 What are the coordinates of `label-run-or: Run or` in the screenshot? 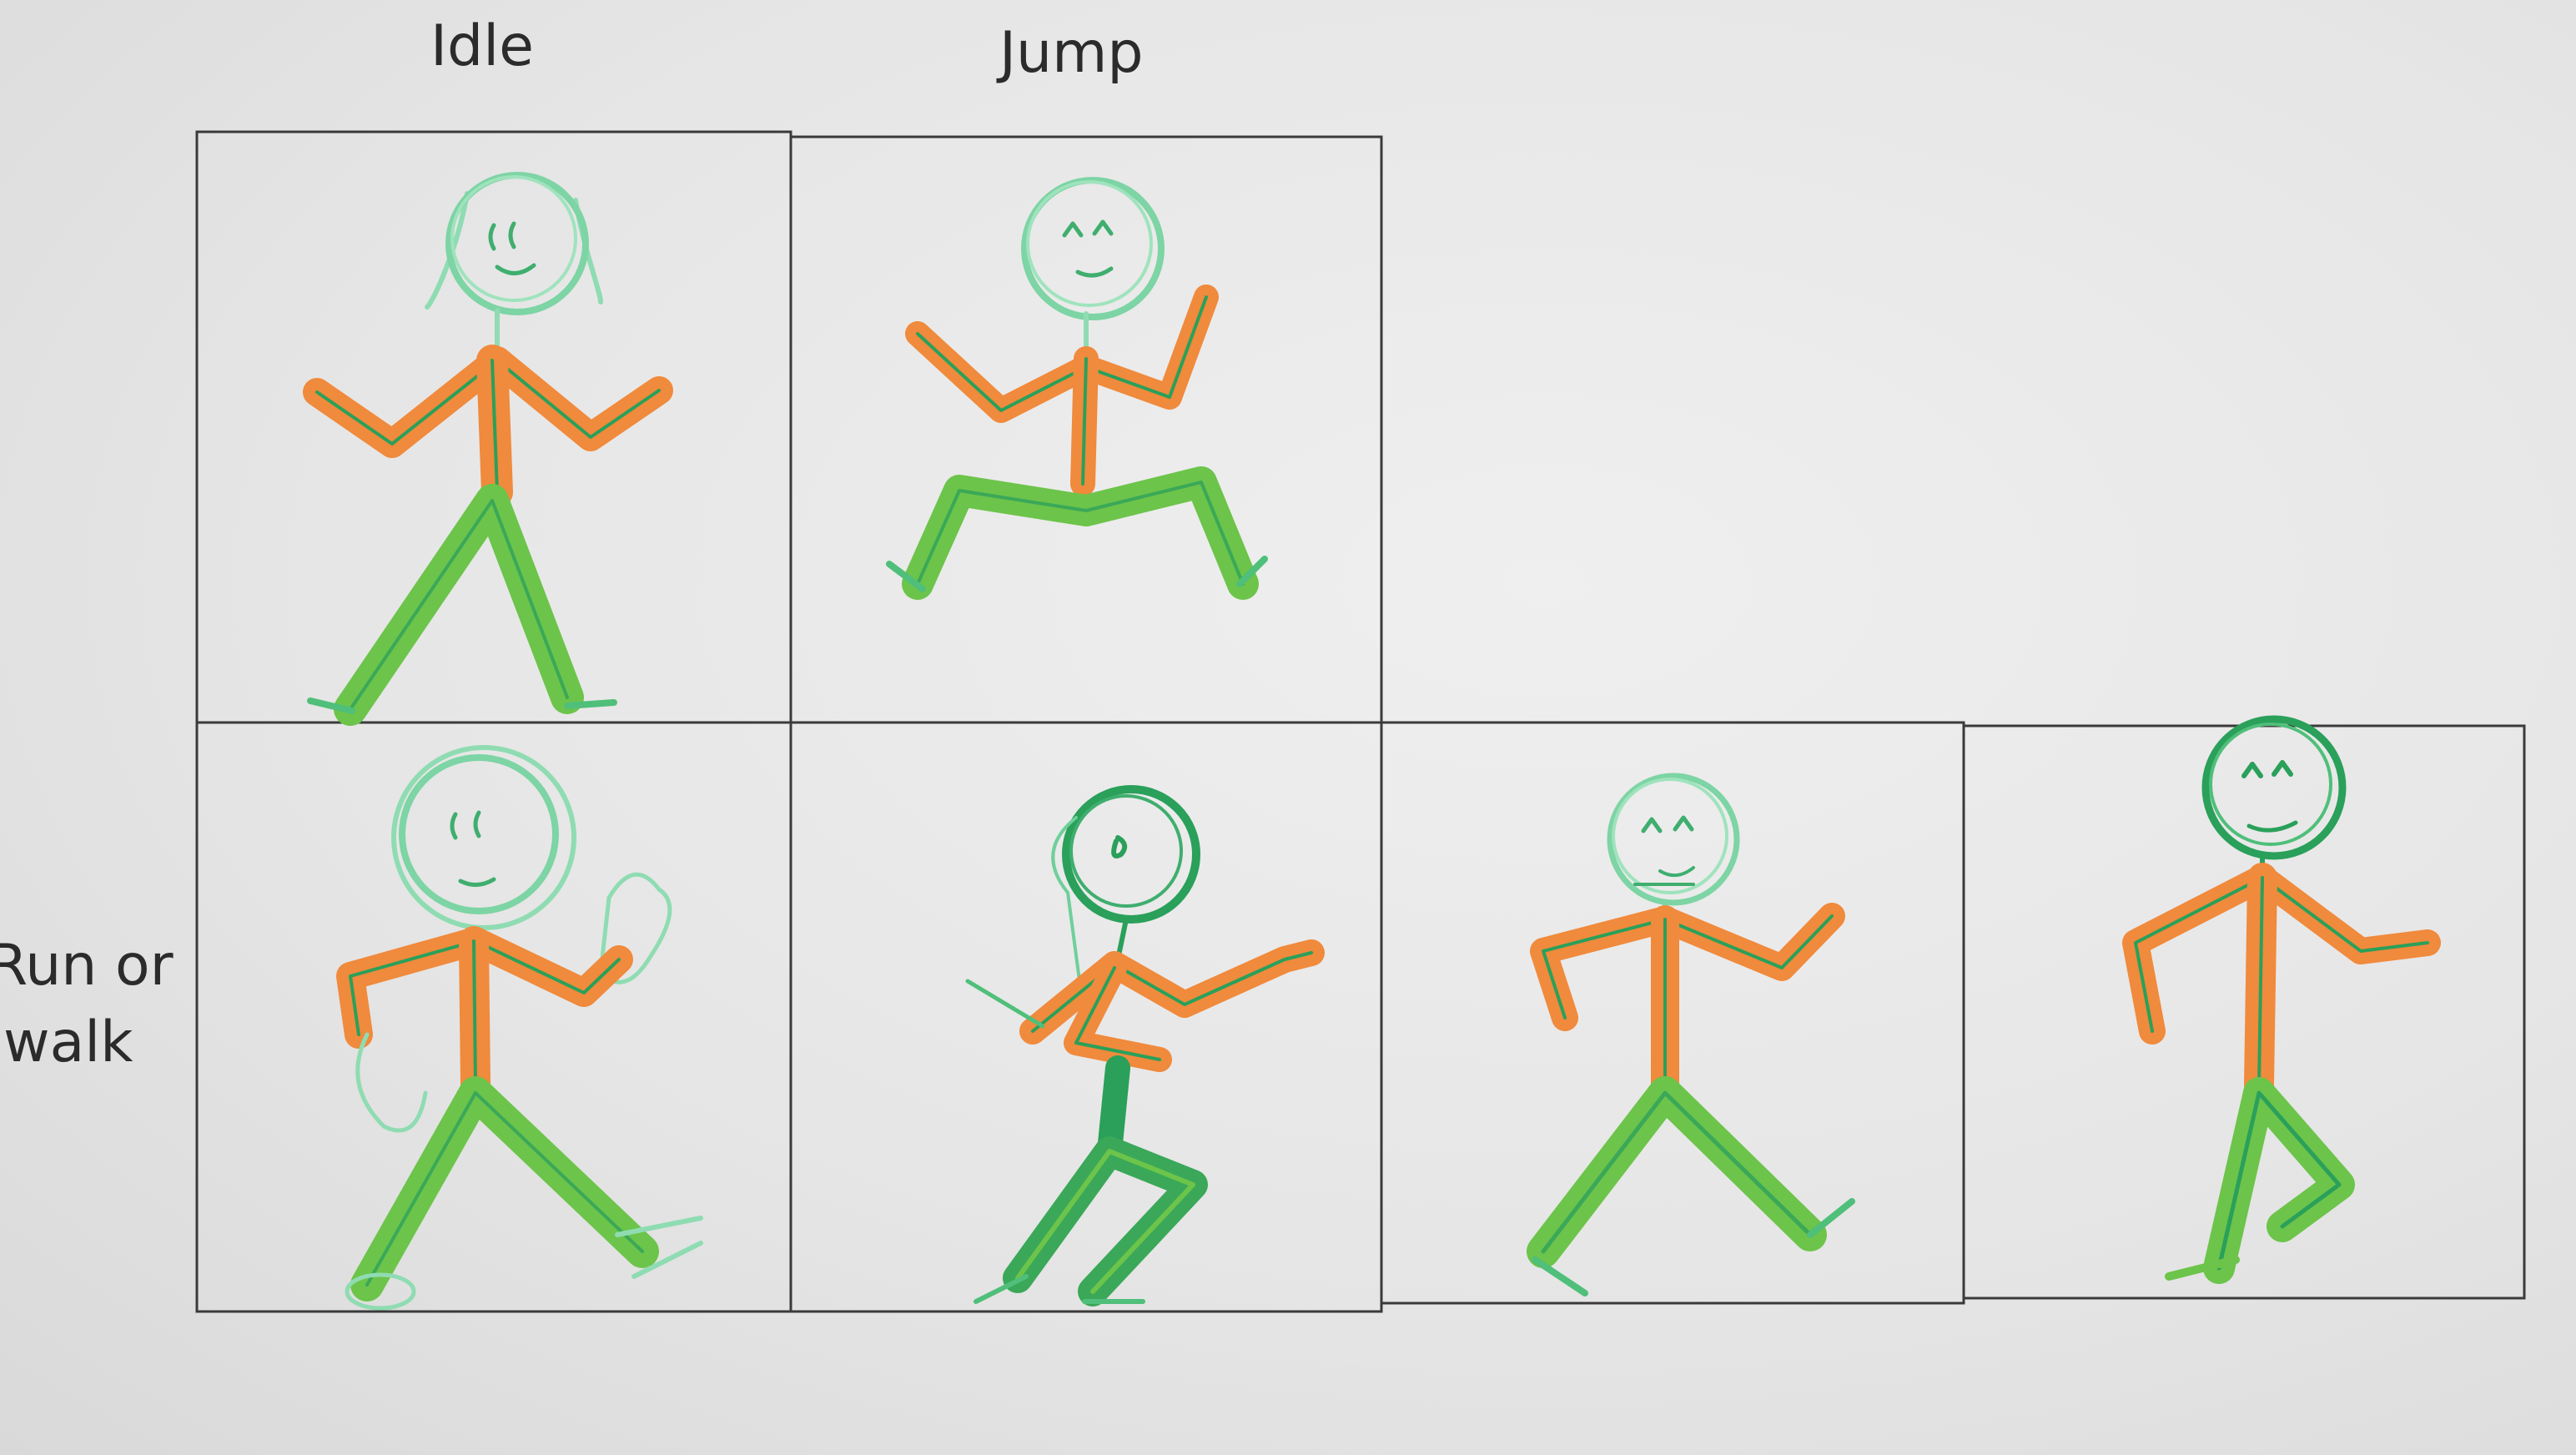 It's located at (87, 966).